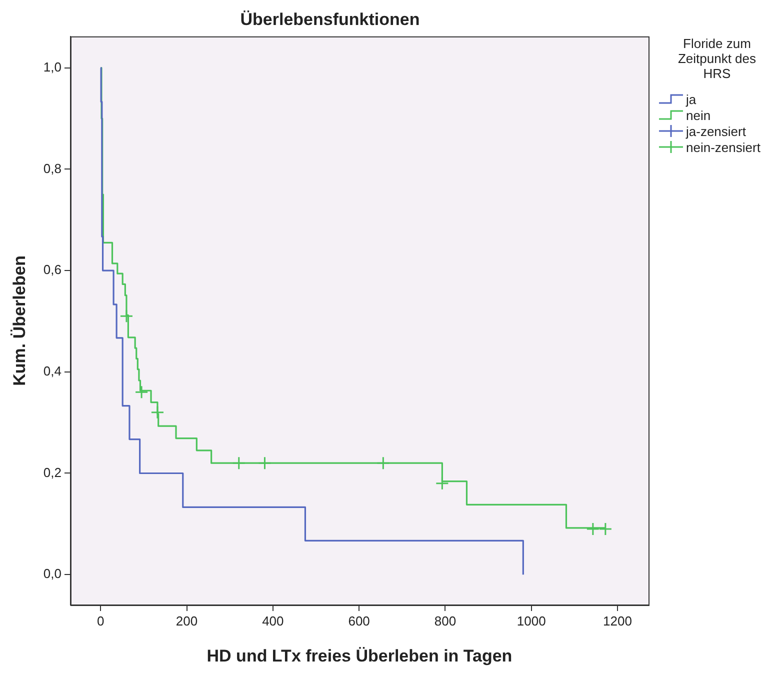 The image size is (776, 677). Describe the element at coordinates (52, 66) in the screenshot. I see `y-tick-label: 1,0` at that location.